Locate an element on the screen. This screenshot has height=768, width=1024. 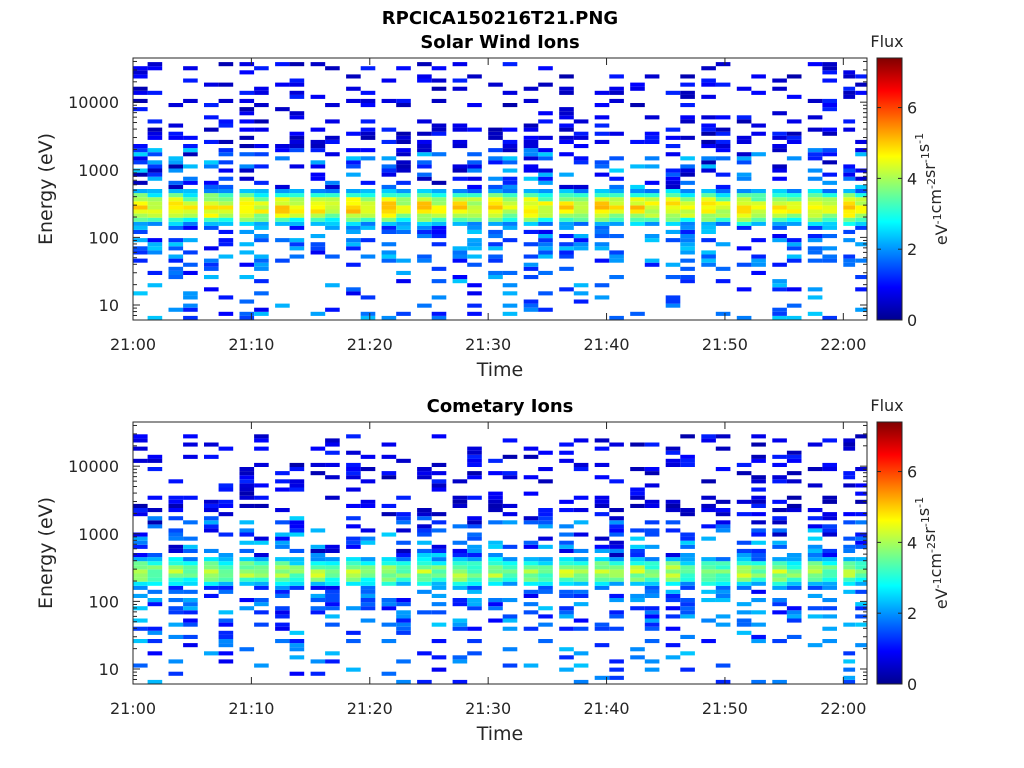
colorbar-tick-label: 0 is located at coordinates (912, 684).